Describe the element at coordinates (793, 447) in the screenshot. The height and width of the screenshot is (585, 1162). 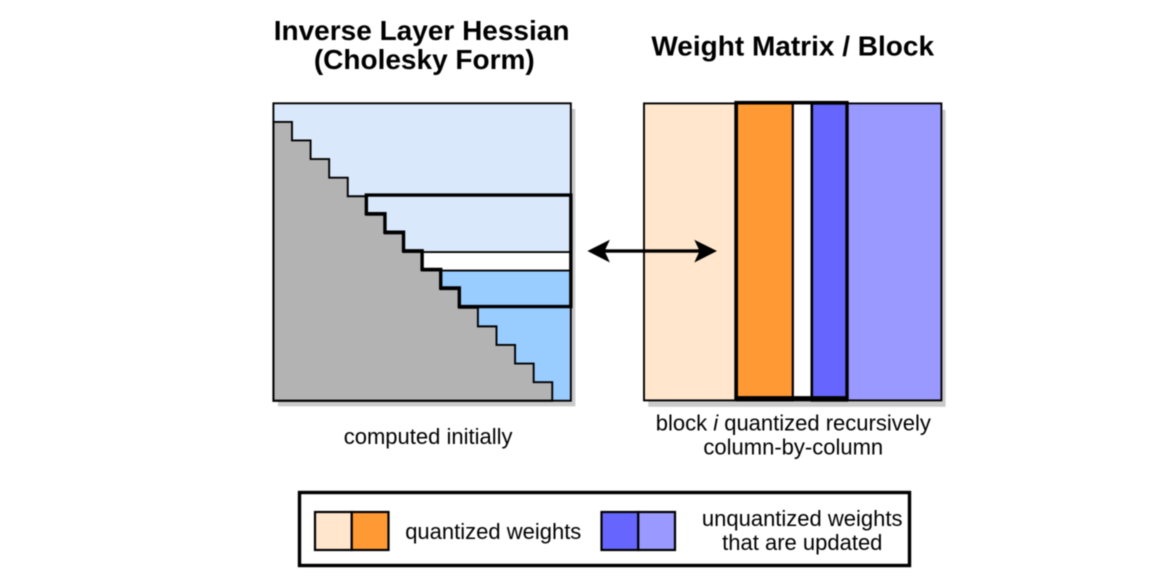
I see `svg-text: column-by-column` at that location.